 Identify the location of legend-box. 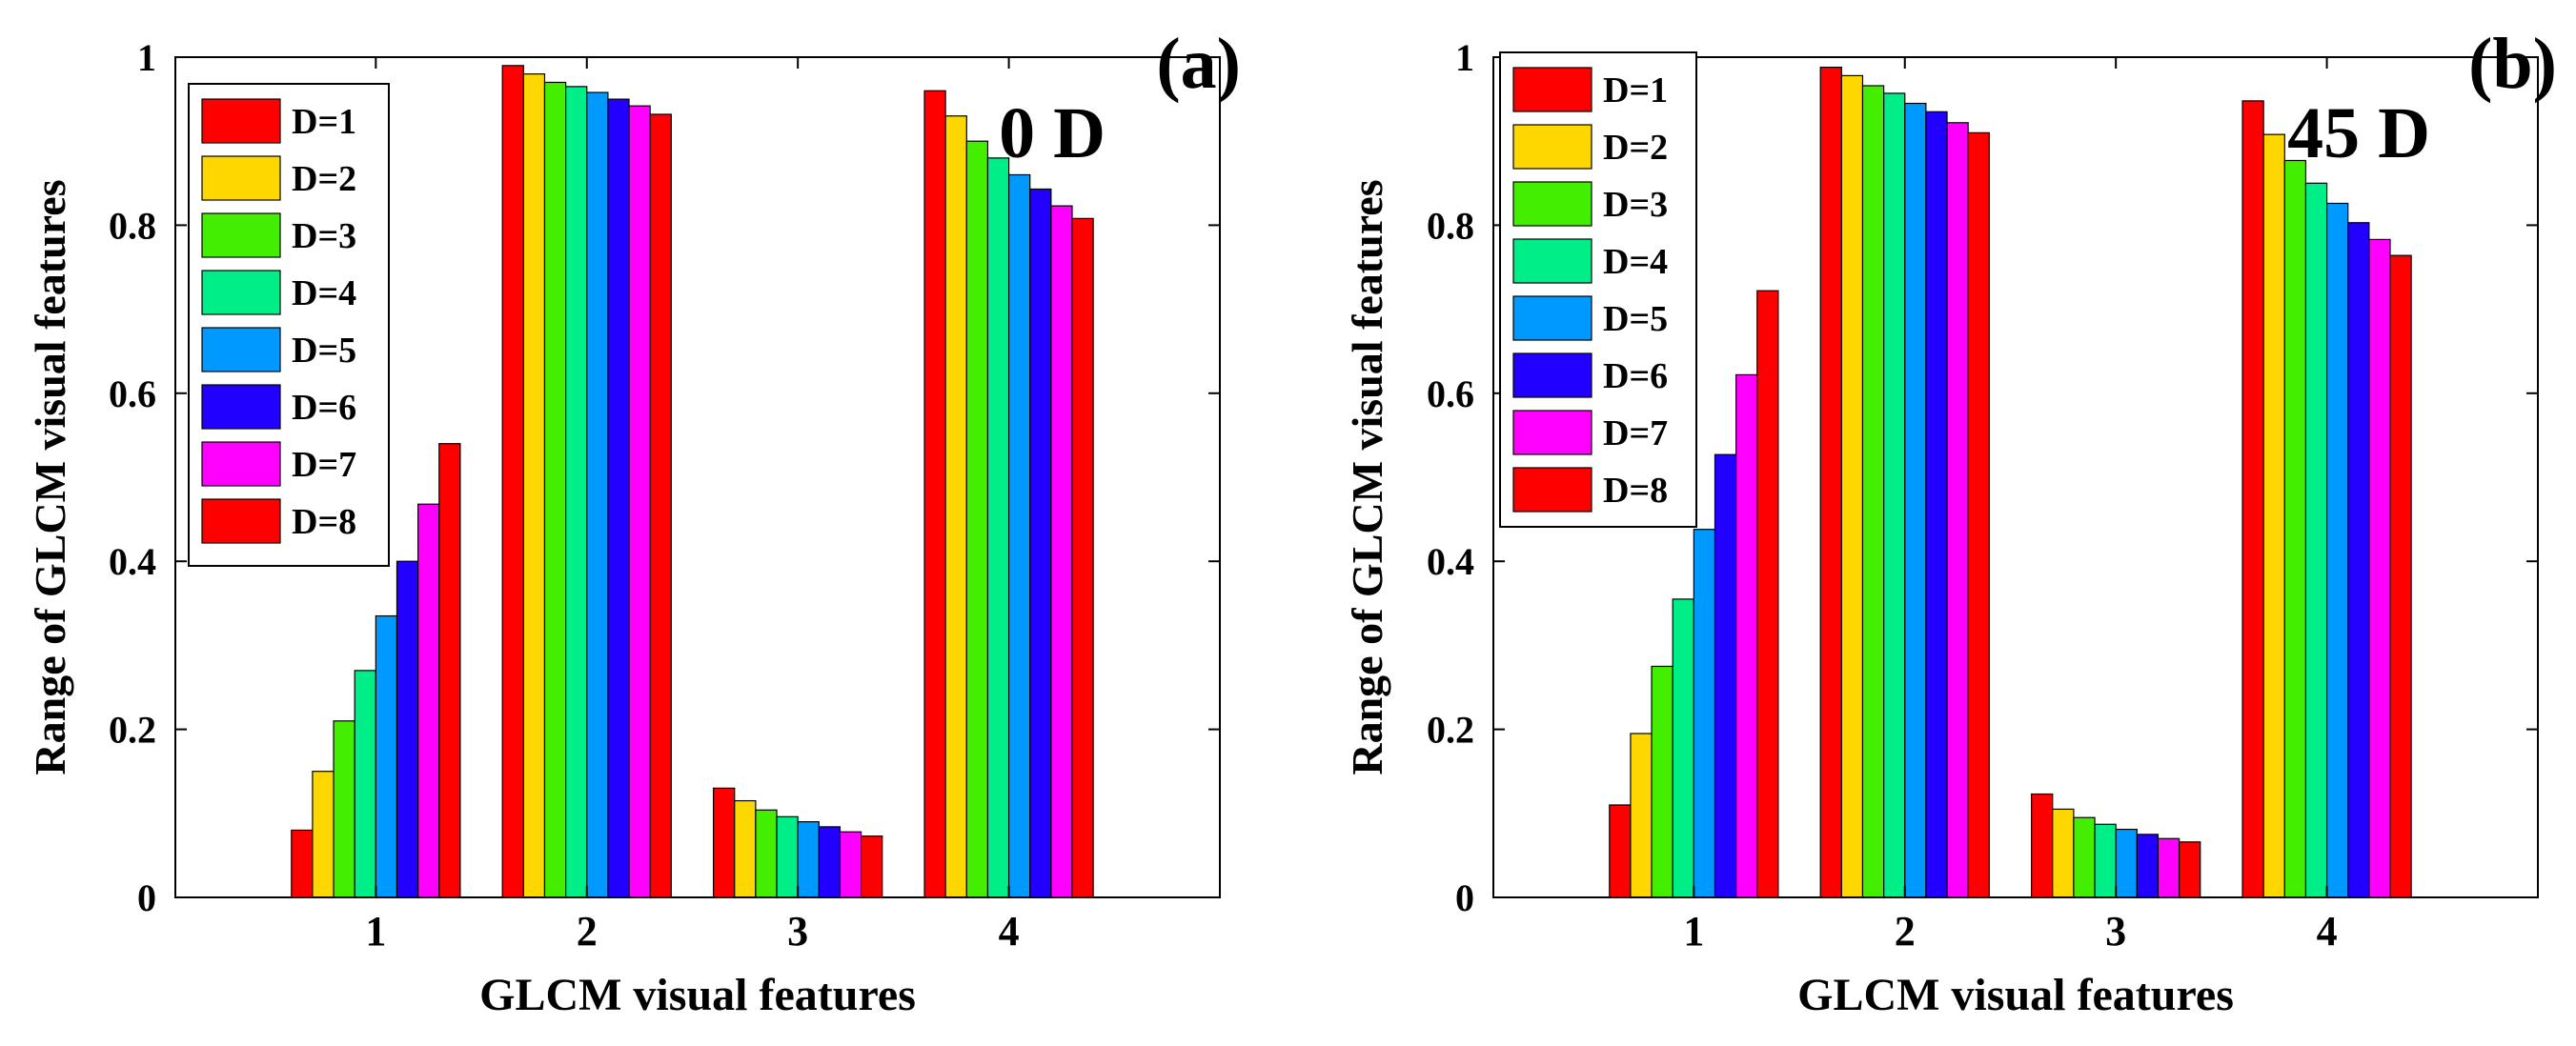
(1598, 289).